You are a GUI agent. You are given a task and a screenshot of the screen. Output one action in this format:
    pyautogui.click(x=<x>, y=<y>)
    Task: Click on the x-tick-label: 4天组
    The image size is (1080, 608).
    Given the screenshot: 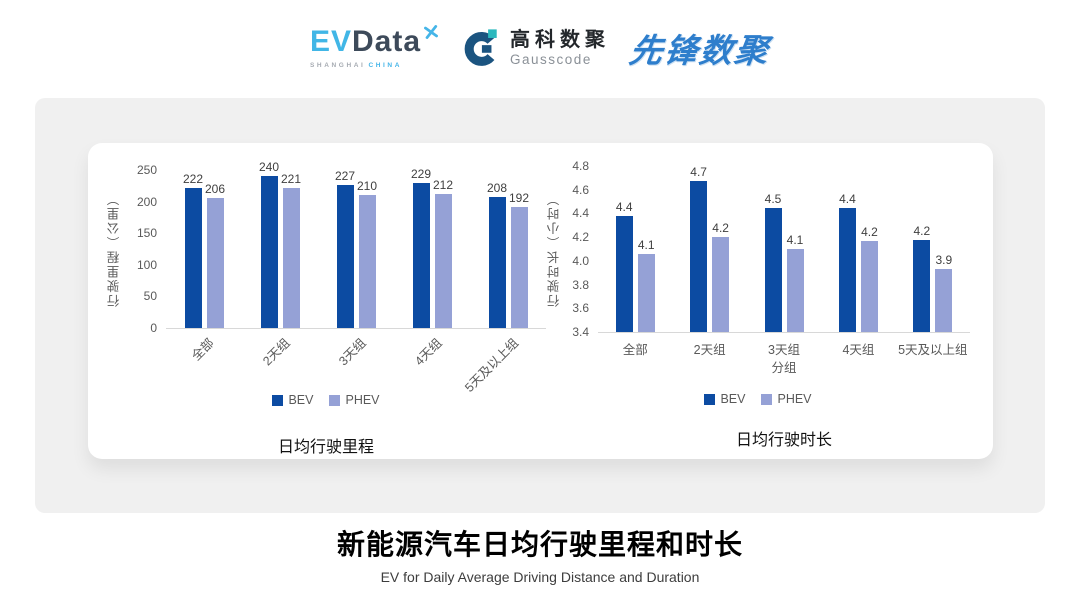 What is the action you would take?
    pyautogui.click(x=858, y=350)
    